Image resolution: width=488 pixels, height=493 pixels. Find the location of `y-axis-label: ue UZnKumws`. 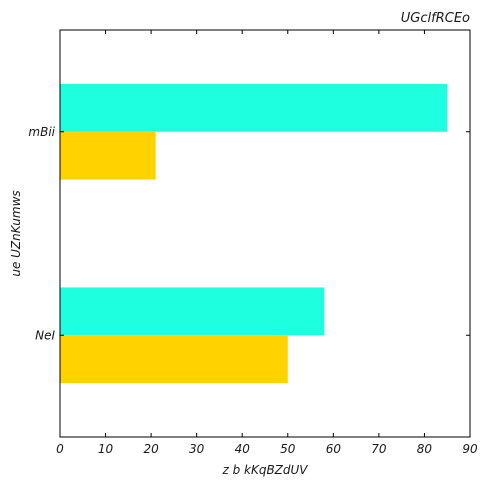

y-axis-label: ue UZnKumws is located at coordinates (16, 233).